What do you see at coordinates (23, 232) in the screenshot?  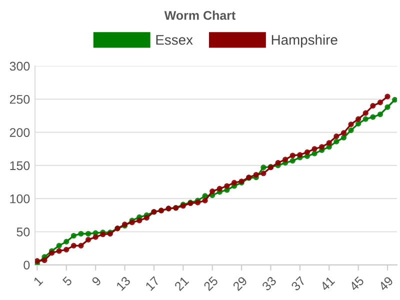 I see `y-tick-label: 50` at bounding box center [23, 232].